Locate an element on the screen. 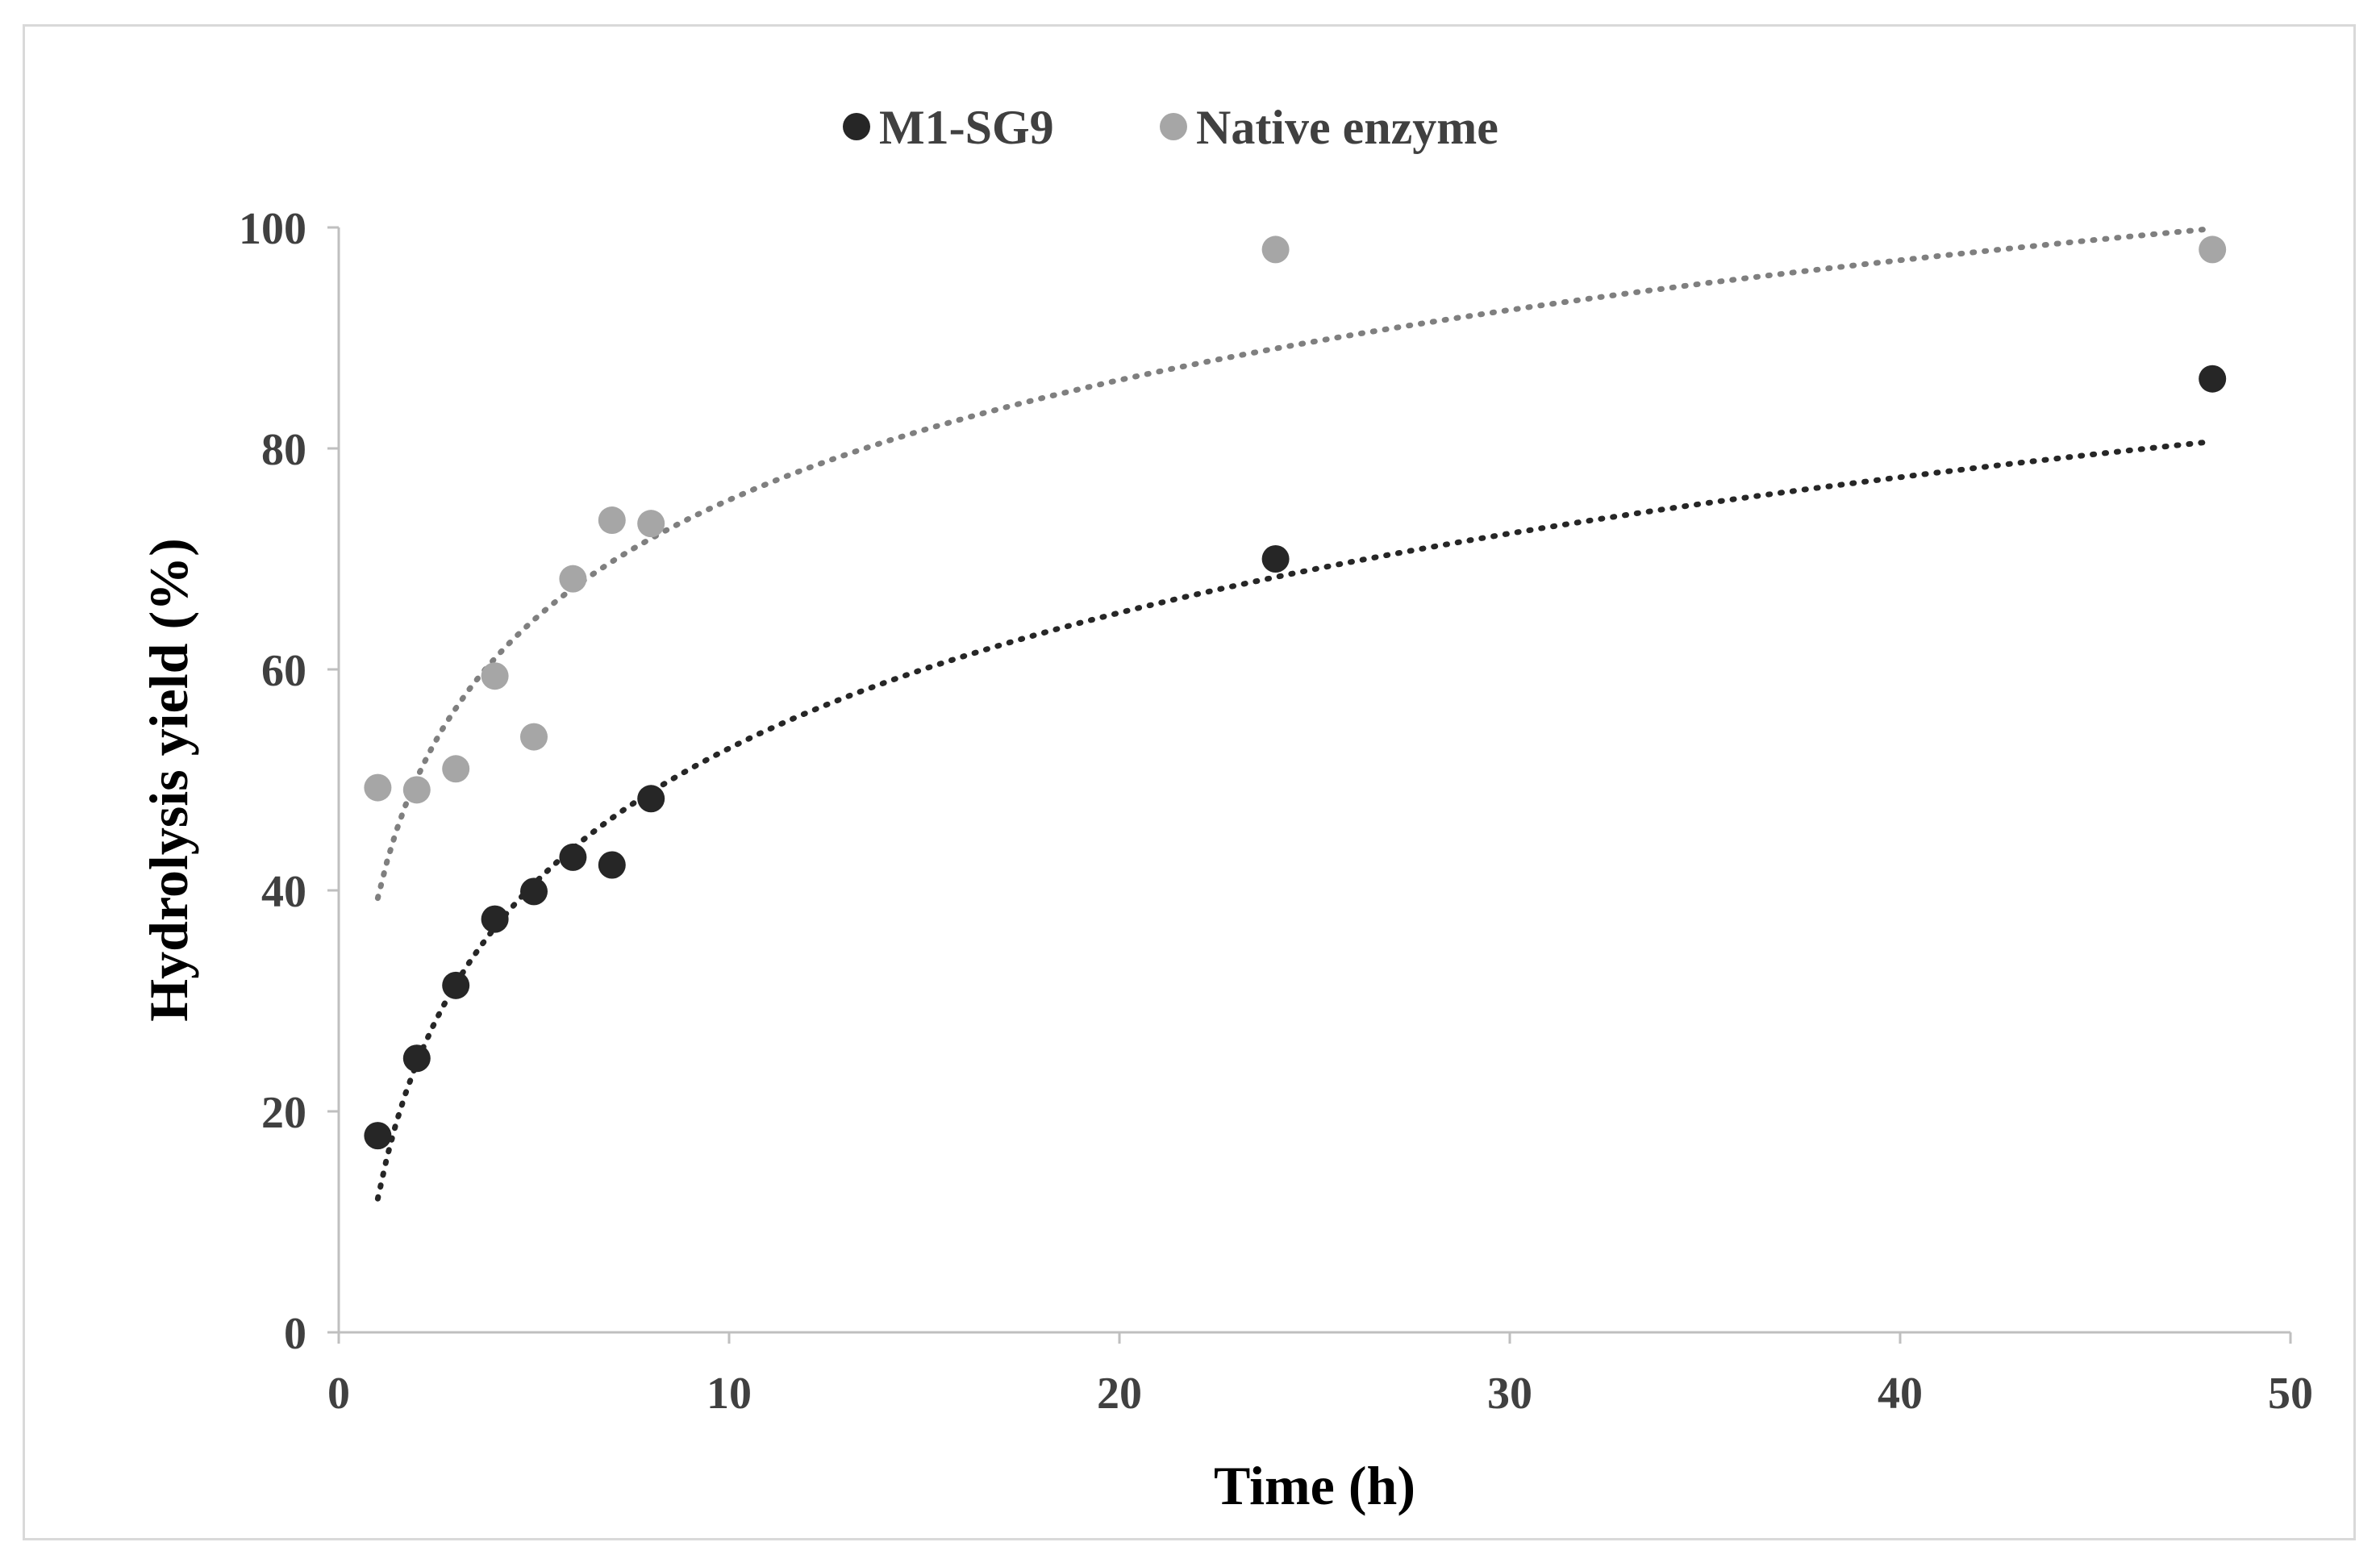 Image resolution: width=2380 pixels, height=1563 pixels. x-tick-label: 30 is located at coordinates (1509, 1394).